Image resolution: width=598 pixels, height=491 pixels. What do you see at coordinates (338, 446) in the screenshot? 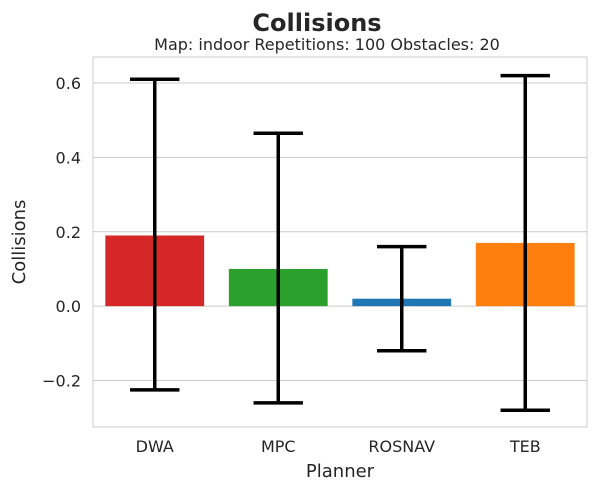
I see `x-tick-labels: DWA MPC ROSNAV TEB` at bounding box center [338, 446].